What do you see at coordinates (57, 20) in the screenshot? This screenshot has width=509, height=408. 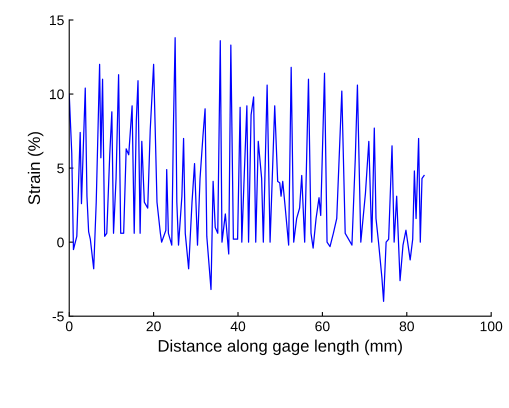 I see `y-tick-label: 15` at bounding box center [57, 20].